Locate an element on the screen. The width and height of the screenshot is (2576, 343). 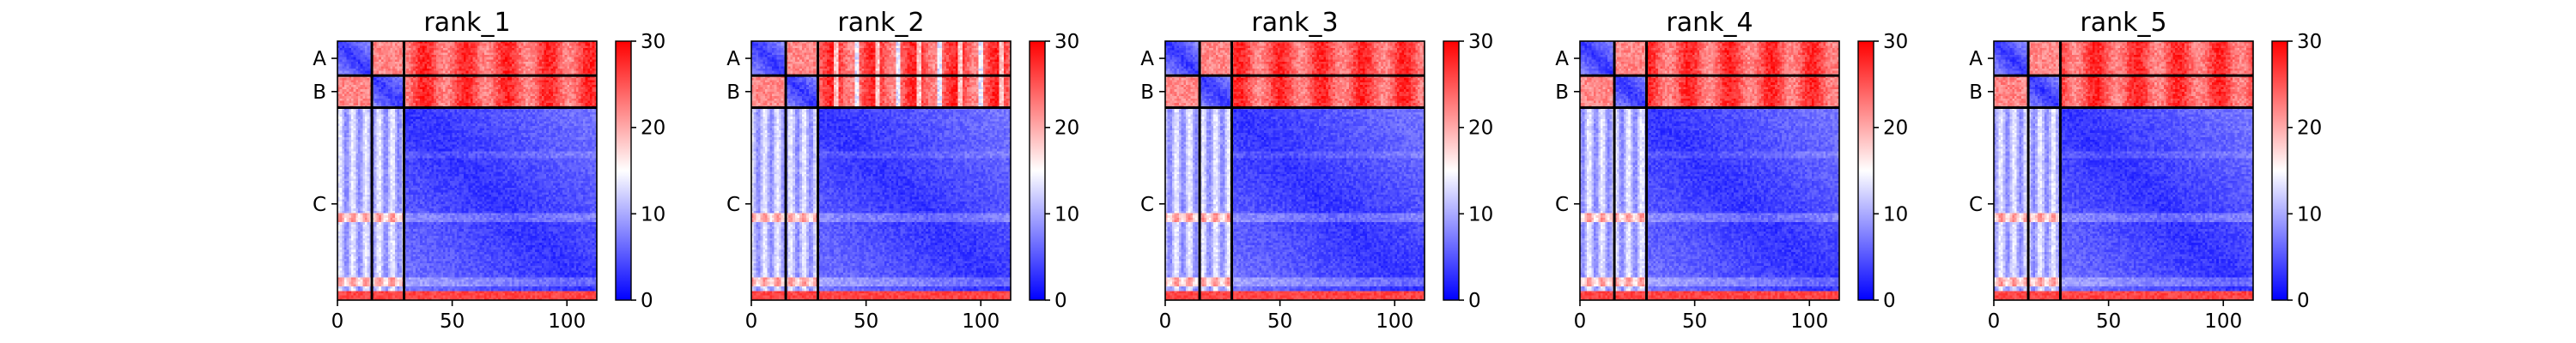
panel-rank_5: rank_5 0 50 100 AB C 0 10 20 30 is located at coordinates (2145, 171).